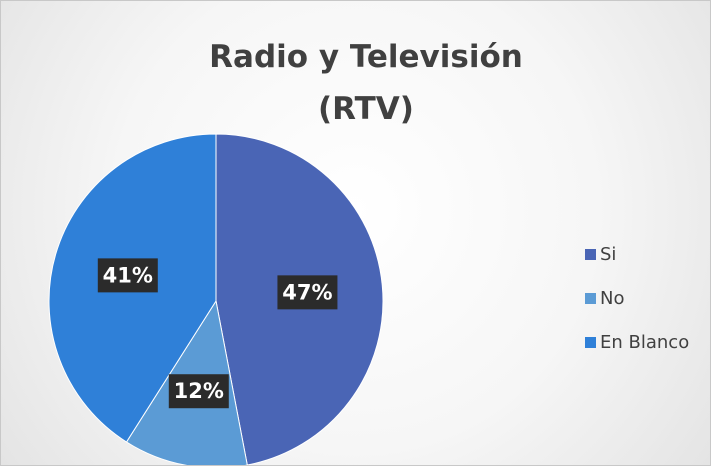 This screenshot has width=711, height=466. What do you see at coordinates (644, 342) in the screenshot?
I see `legend-label: En Blanco` at bounding box center [644, 342].